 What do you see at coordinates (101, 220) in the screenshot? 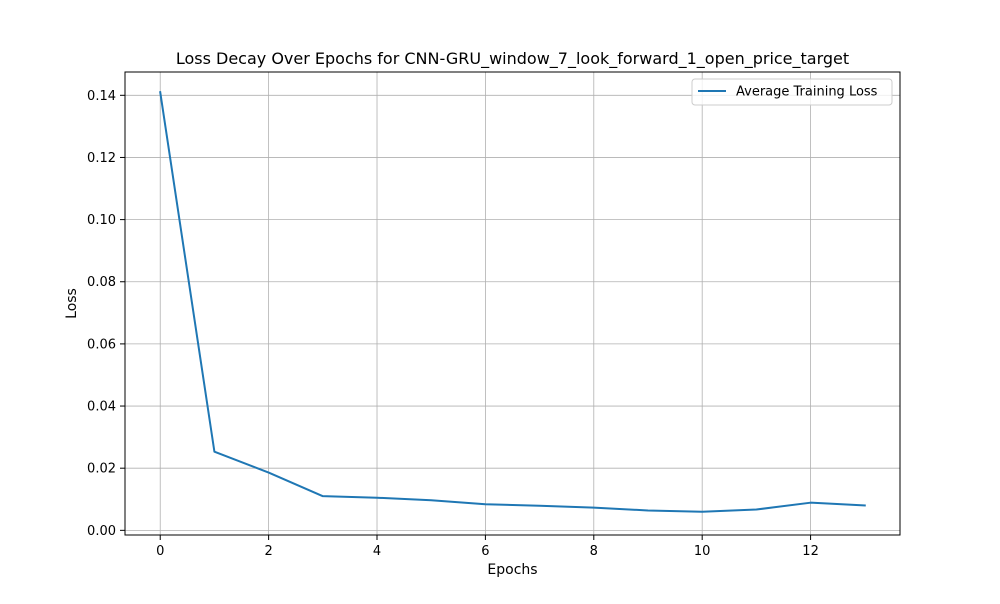
I see `y-tick-label: 0.10` at bounding box center [101, 220].